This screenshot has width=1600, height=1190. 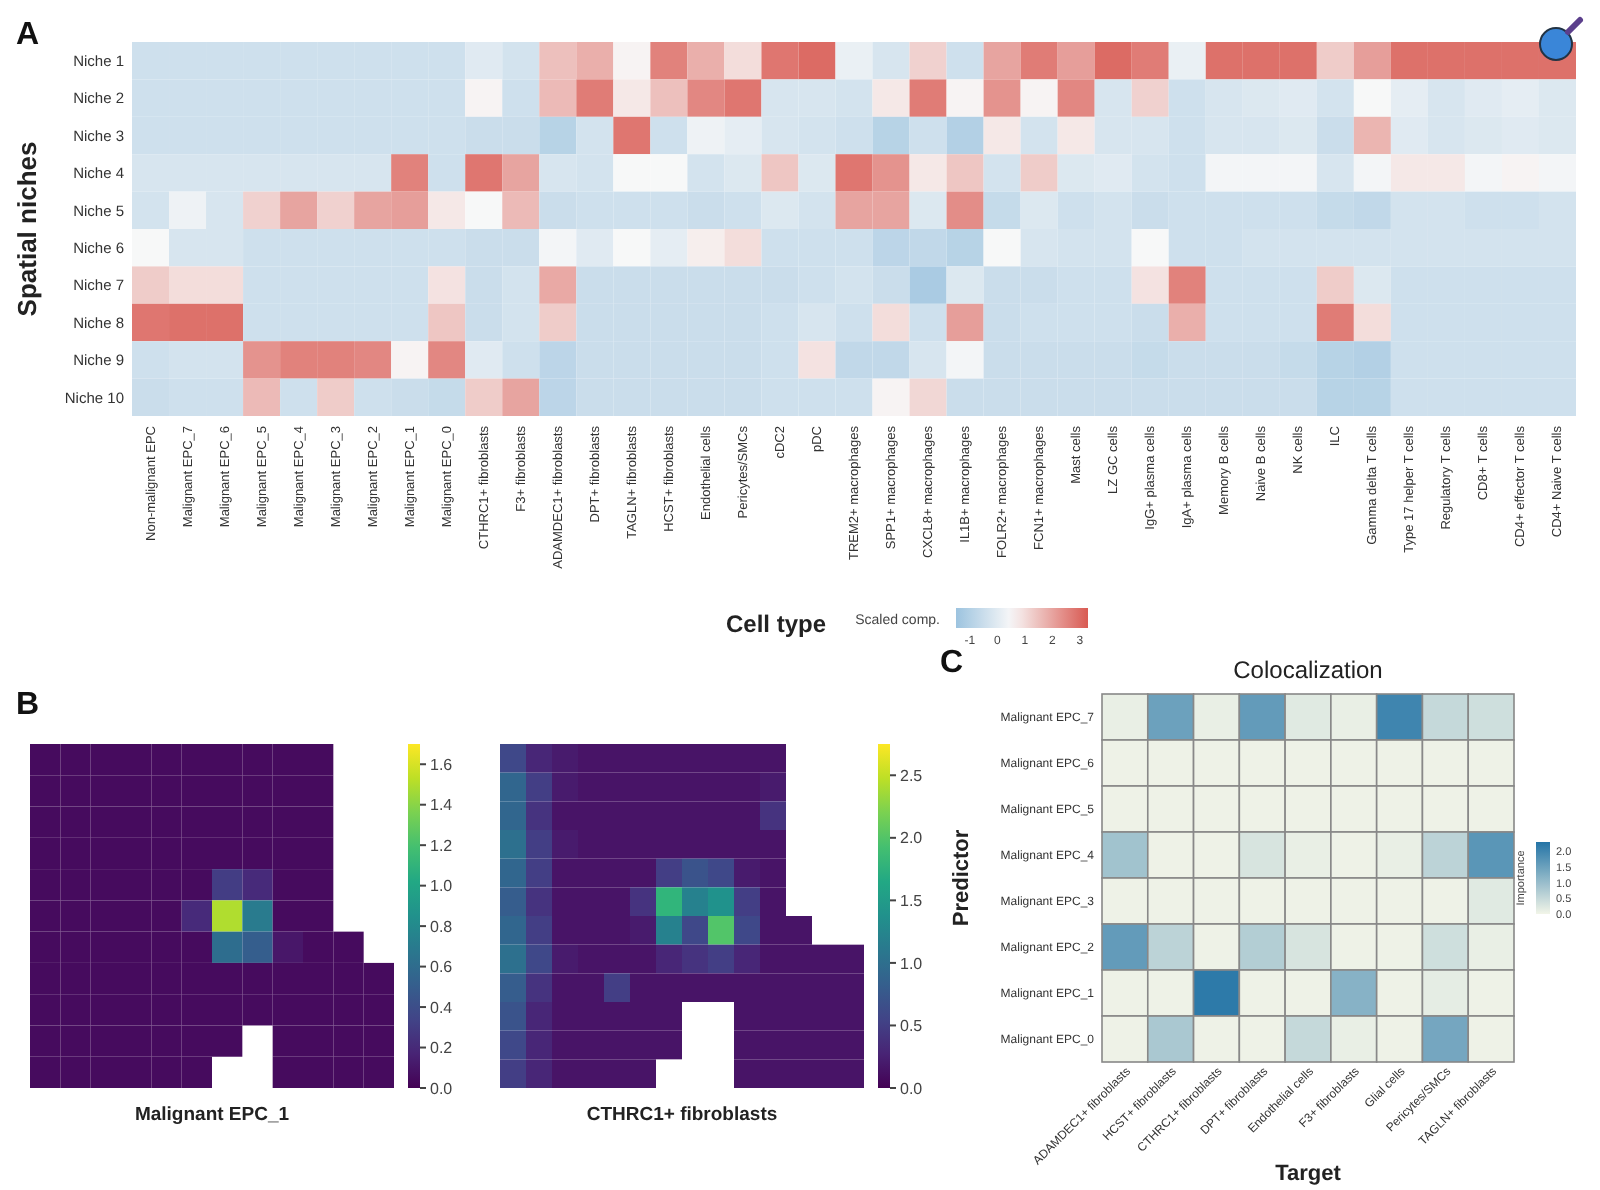 What do you see at coordinates (442, 967) in the screenshot?
I see `color-bar-label: 0.6` at bounding box center [442, 967].